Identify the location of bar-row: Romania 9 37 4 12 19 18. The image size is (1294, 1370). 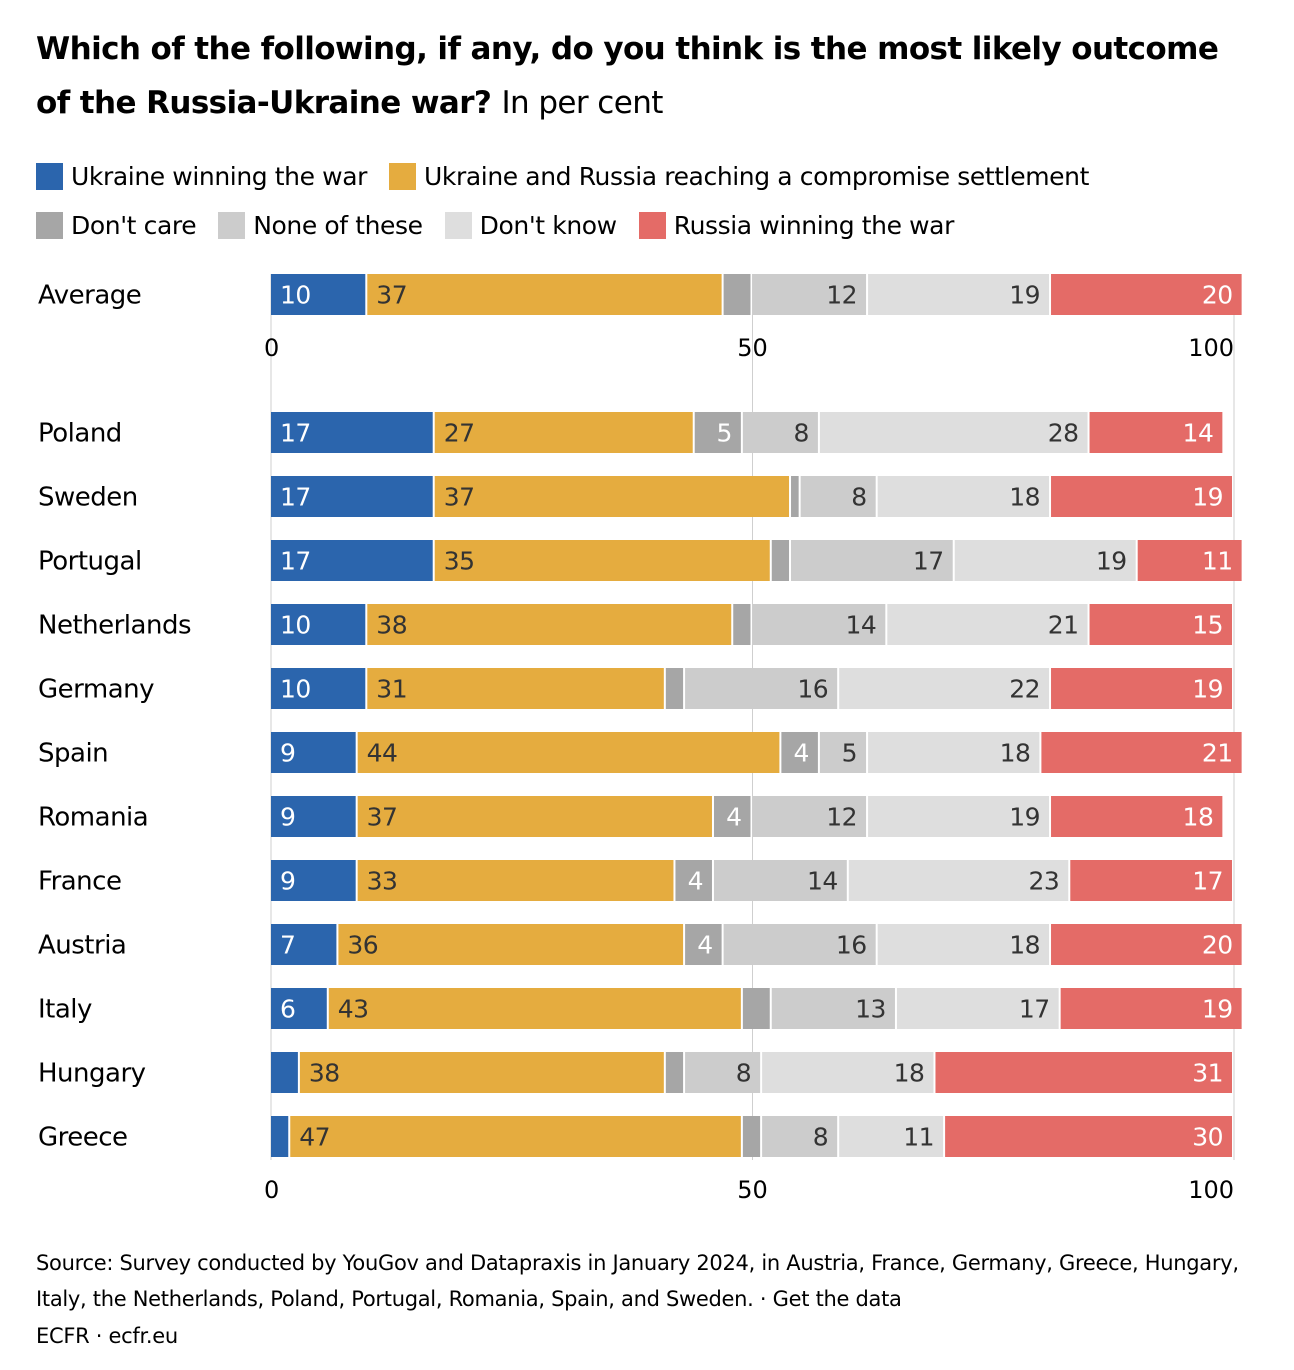
(630, 816).